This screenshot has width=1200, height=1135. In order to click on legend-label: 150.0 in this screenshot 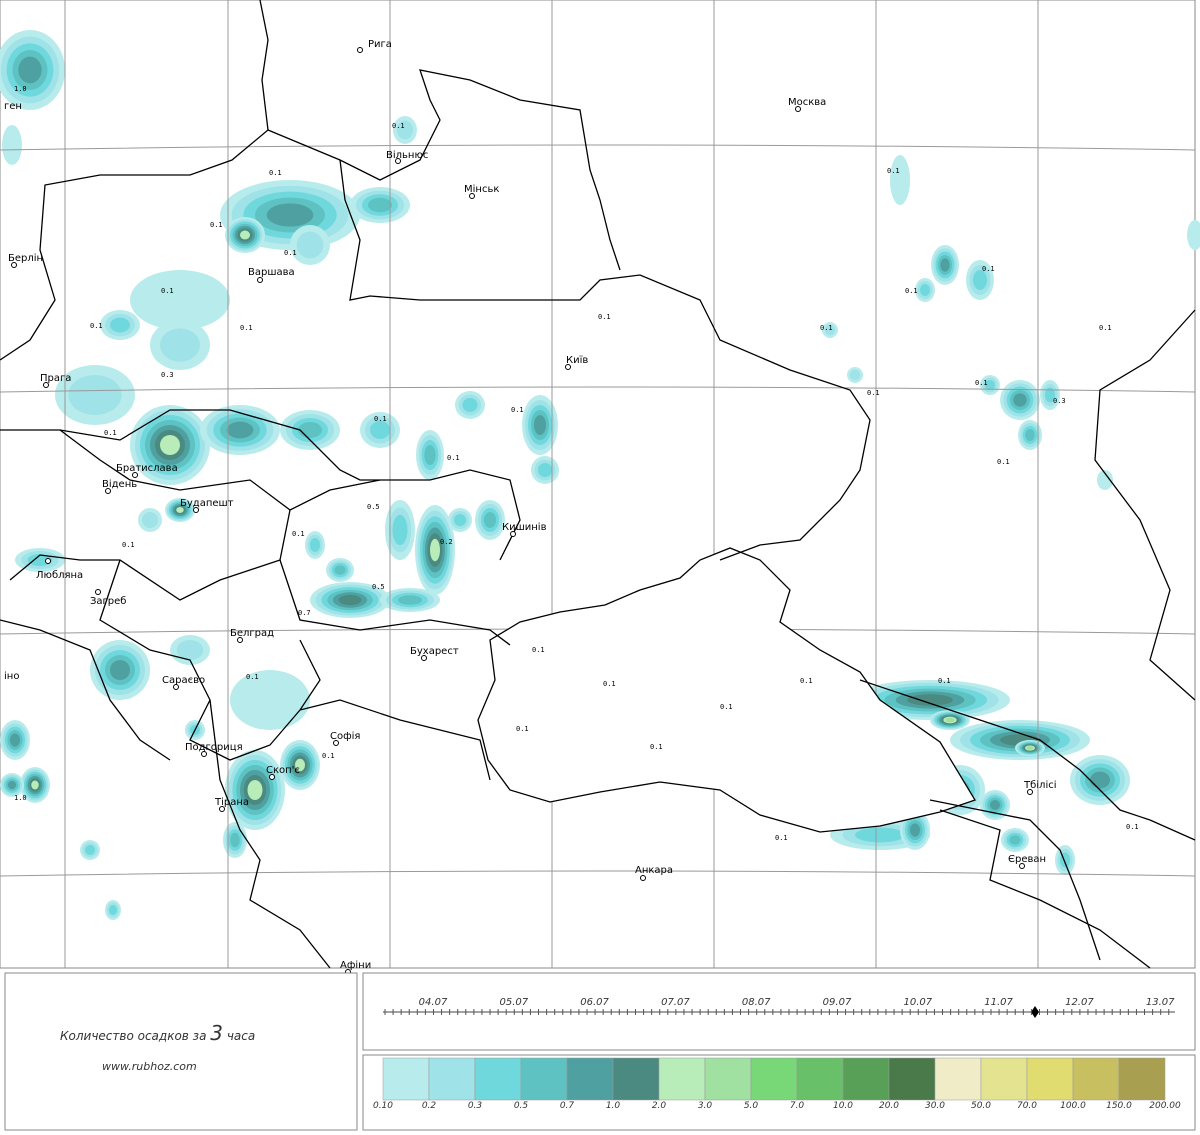, I will do `click(1119, 1106)`.